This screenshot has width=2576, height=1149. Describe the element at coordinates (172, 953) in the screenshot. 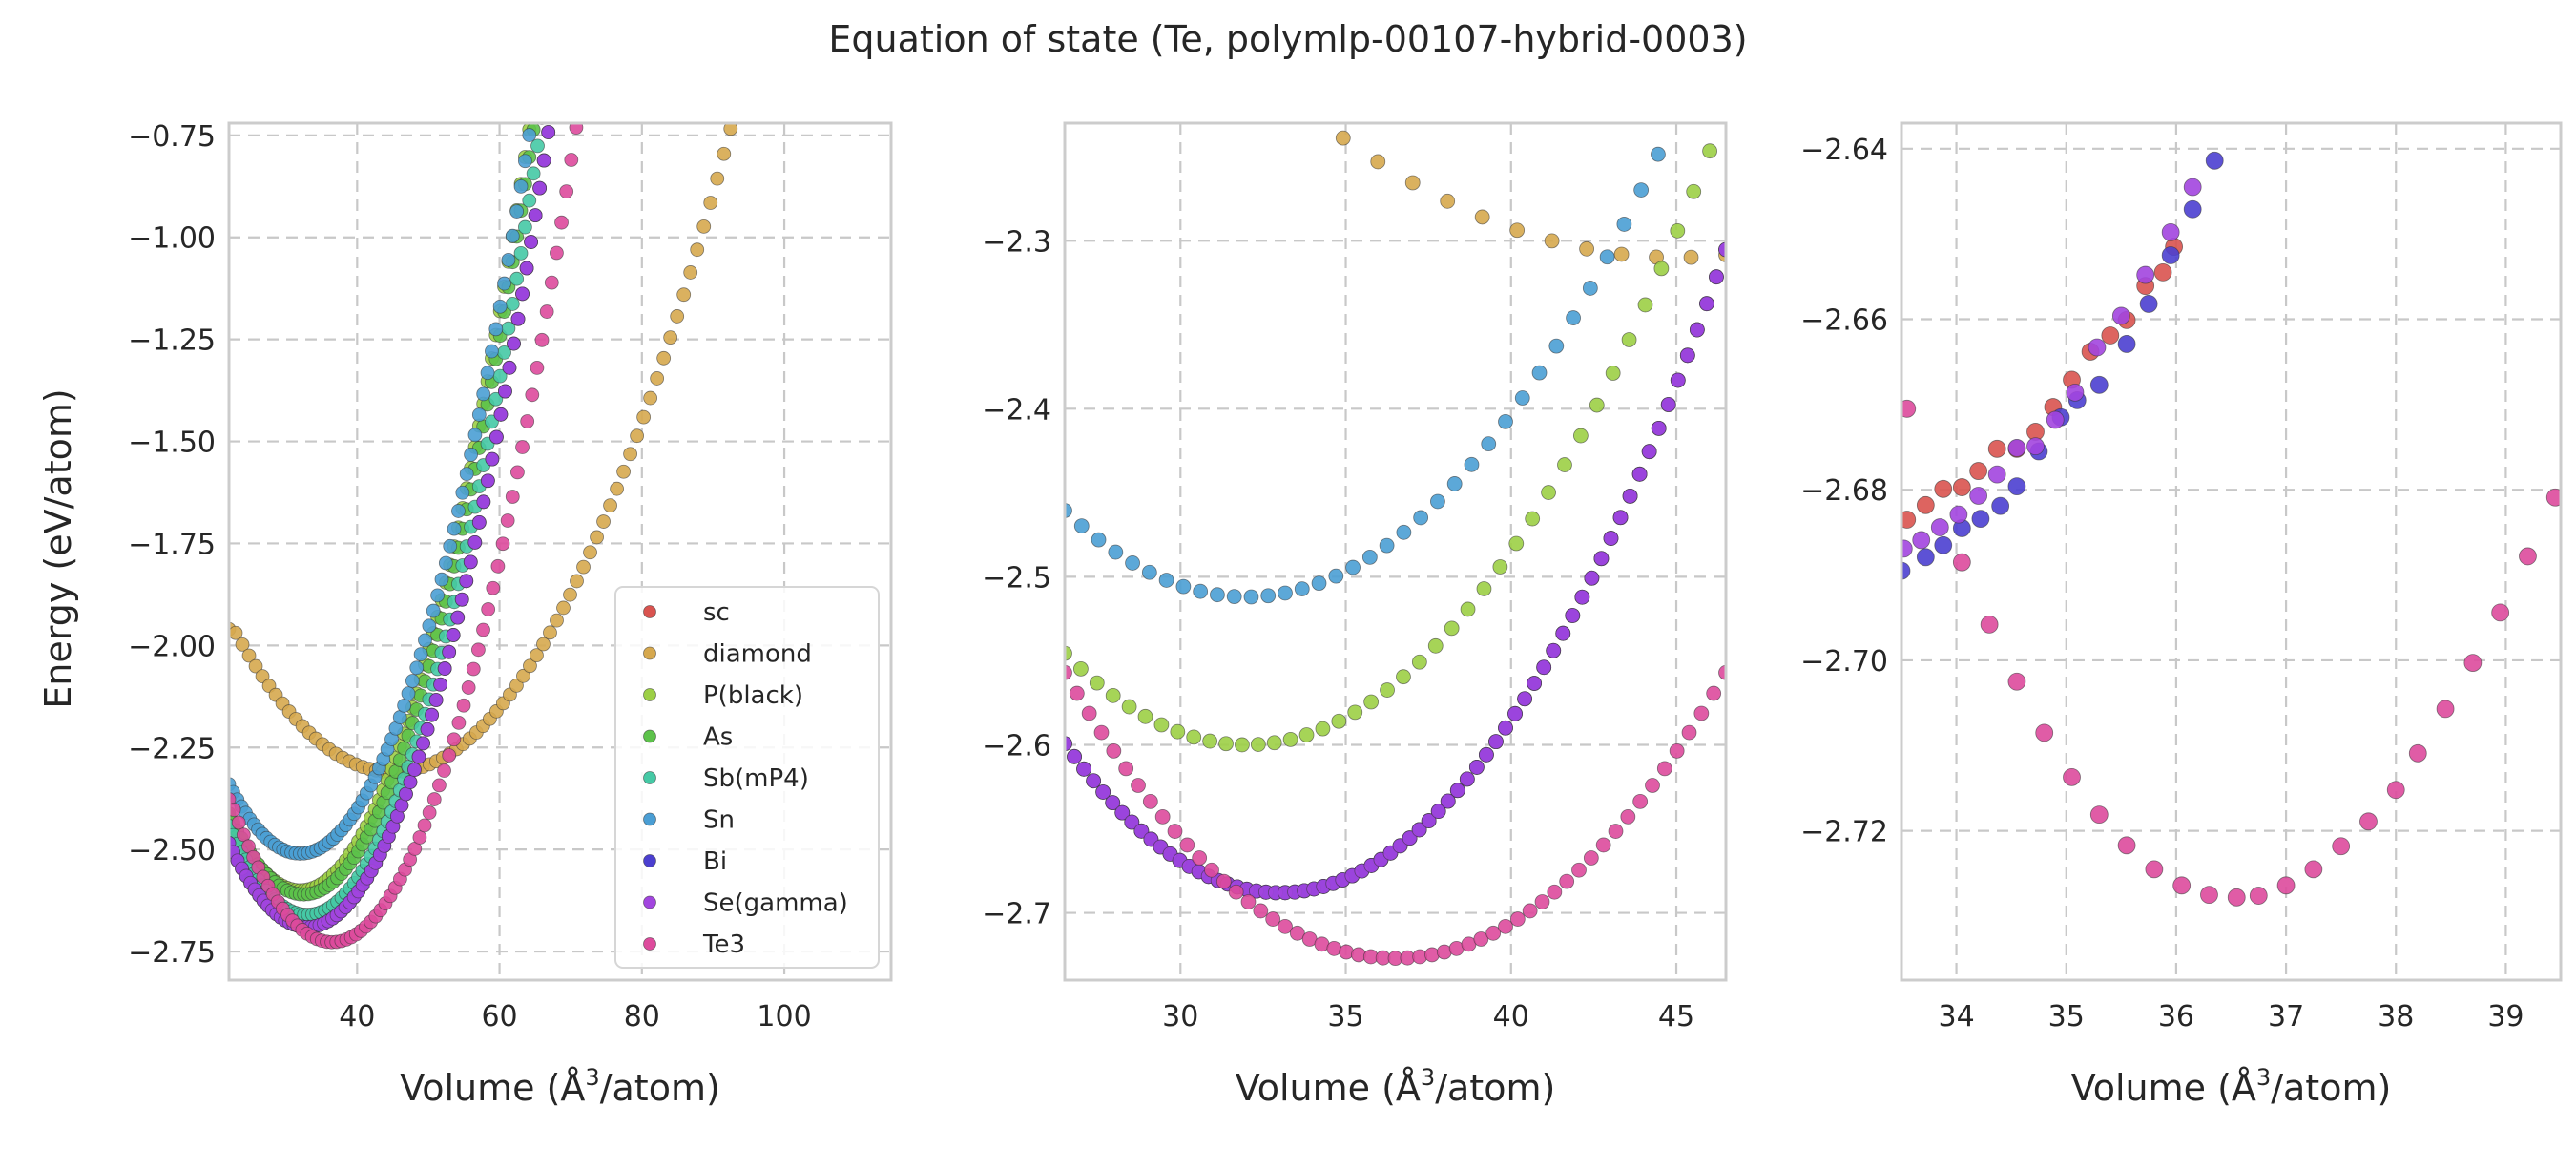

I see `y-tick-label: −2.75` at that location.